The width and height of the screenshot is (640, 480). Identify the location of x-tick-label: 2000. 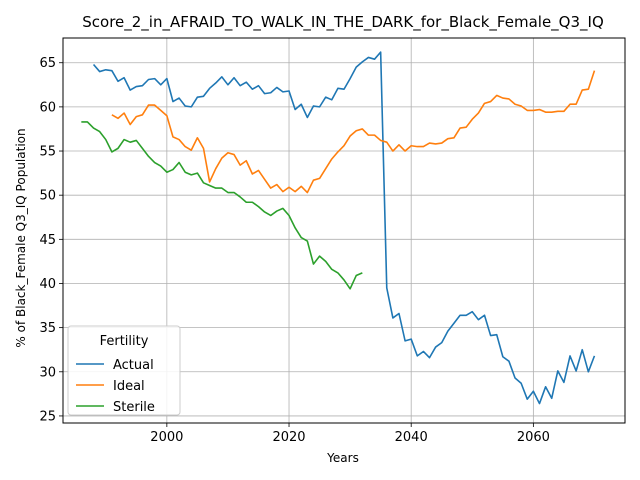
(166, 437).